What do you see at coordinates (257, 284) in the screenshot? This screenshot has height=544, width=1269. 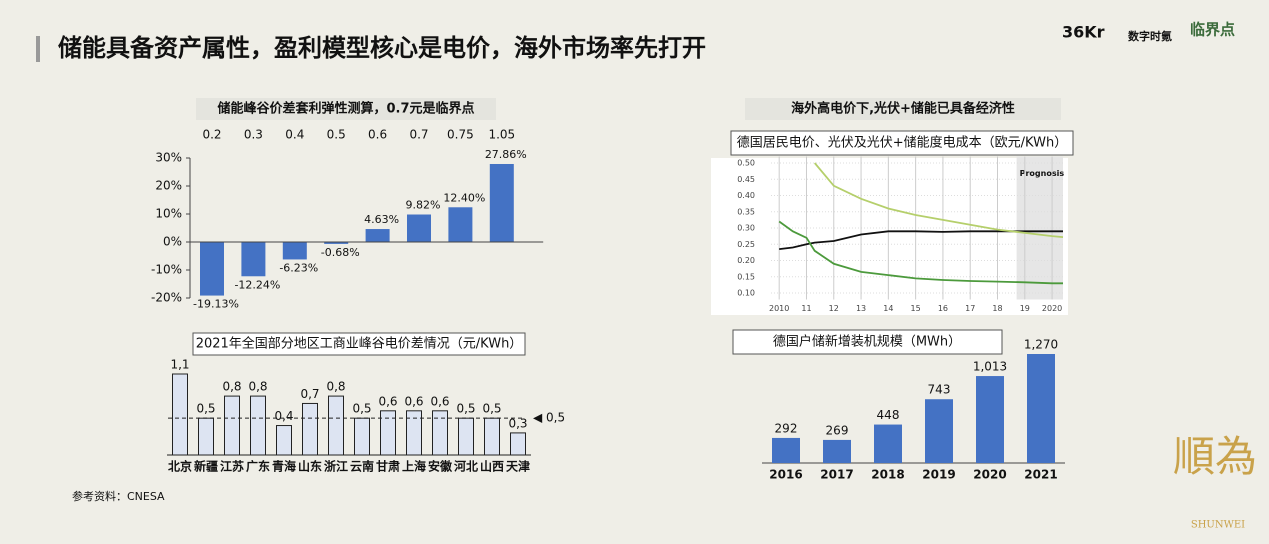 I see `data-label: -12.24%` at bounding box center [257, 284].